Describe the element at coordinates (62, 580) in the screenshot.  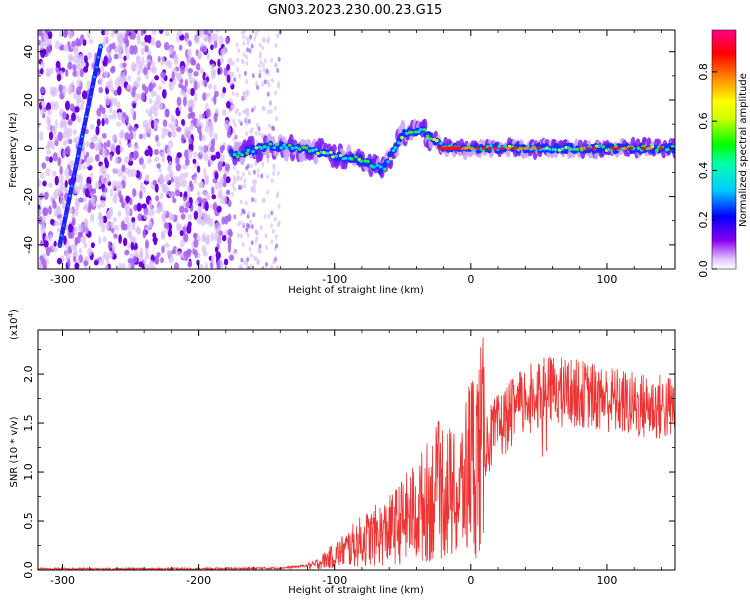
I see `x-tick-label: -300` at that location.